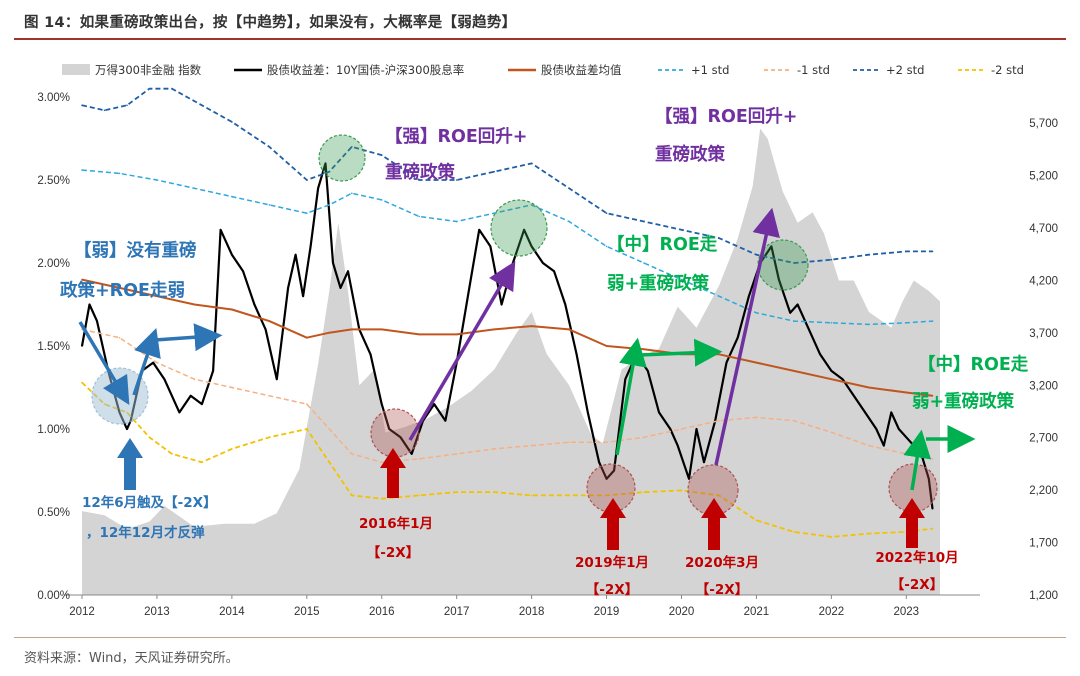  What do you see at coordinates (365, 70) in the screenshot?
I see `legend-label: 股债收益差：10Y国债-沪深300股息率` at bounding box center [365, 70].